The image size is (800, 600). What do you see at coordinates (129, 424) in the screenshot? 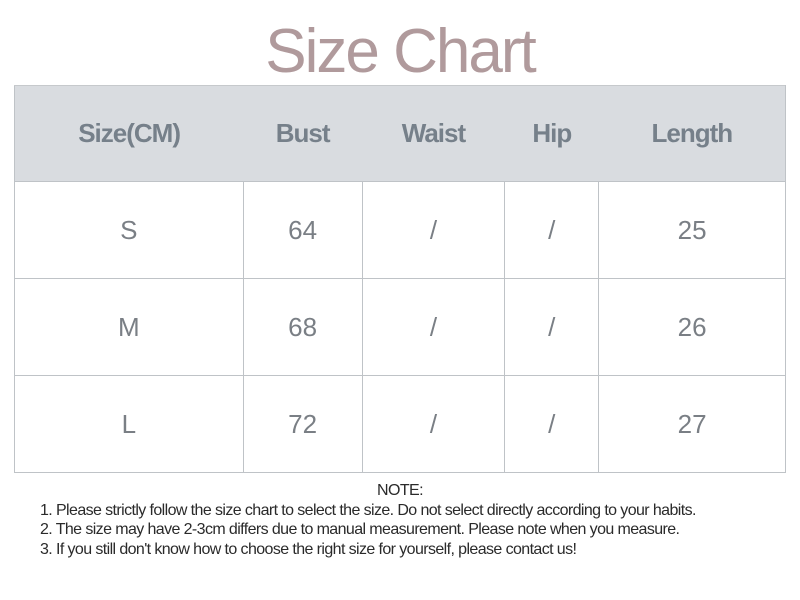
I see `cell-size: L` at bounding box center [129, 424].